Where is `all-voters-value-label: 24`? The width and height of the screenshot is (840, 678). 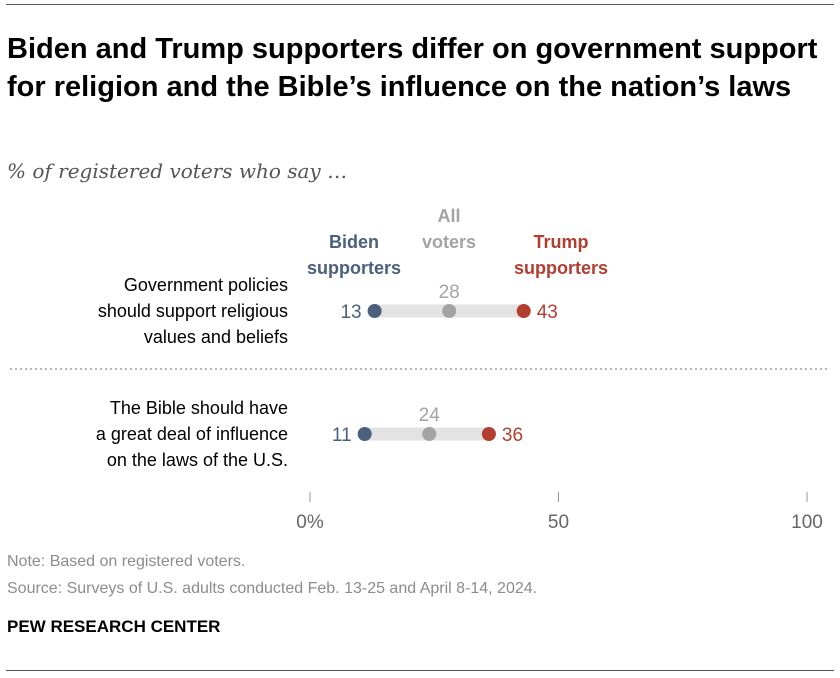 all-voters-value-label: 24 is located at coordinates (430, 415).